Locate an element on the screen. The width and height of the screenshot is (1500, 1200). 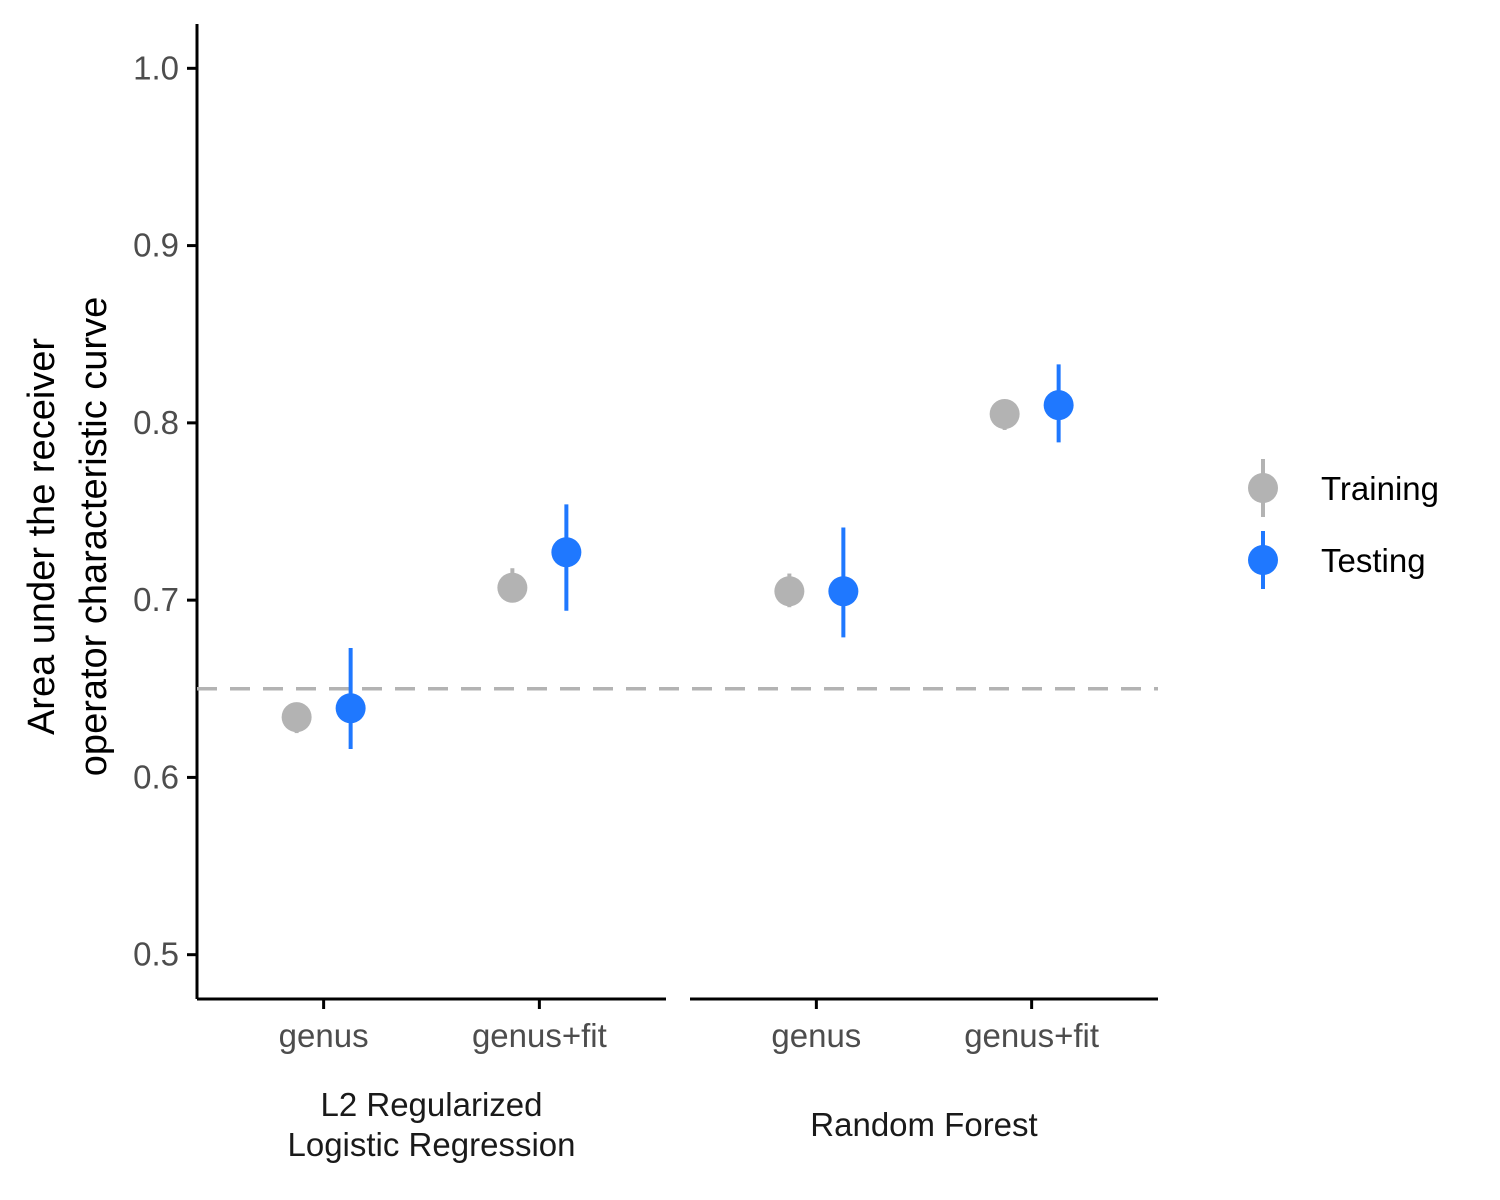
legend-label: Testing is located at coordinates (1373, 560).